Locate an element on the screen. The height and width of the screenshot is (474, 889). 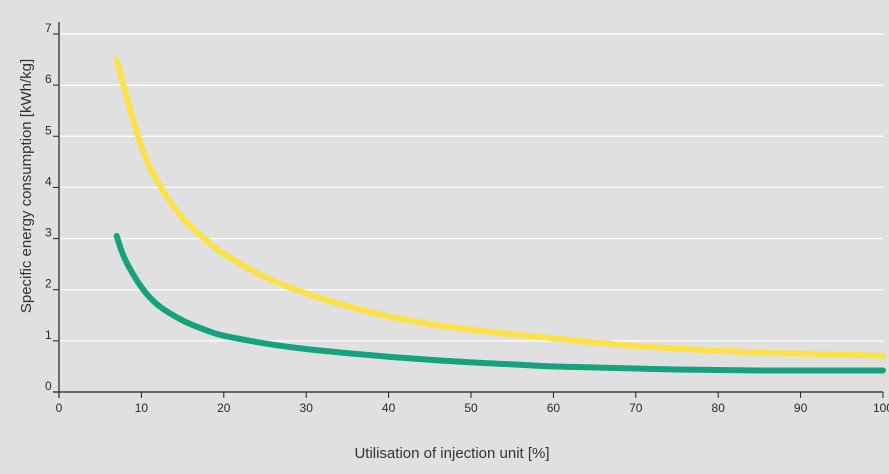
y-tick-label-2: 2 is located at coordinates (48, 284).